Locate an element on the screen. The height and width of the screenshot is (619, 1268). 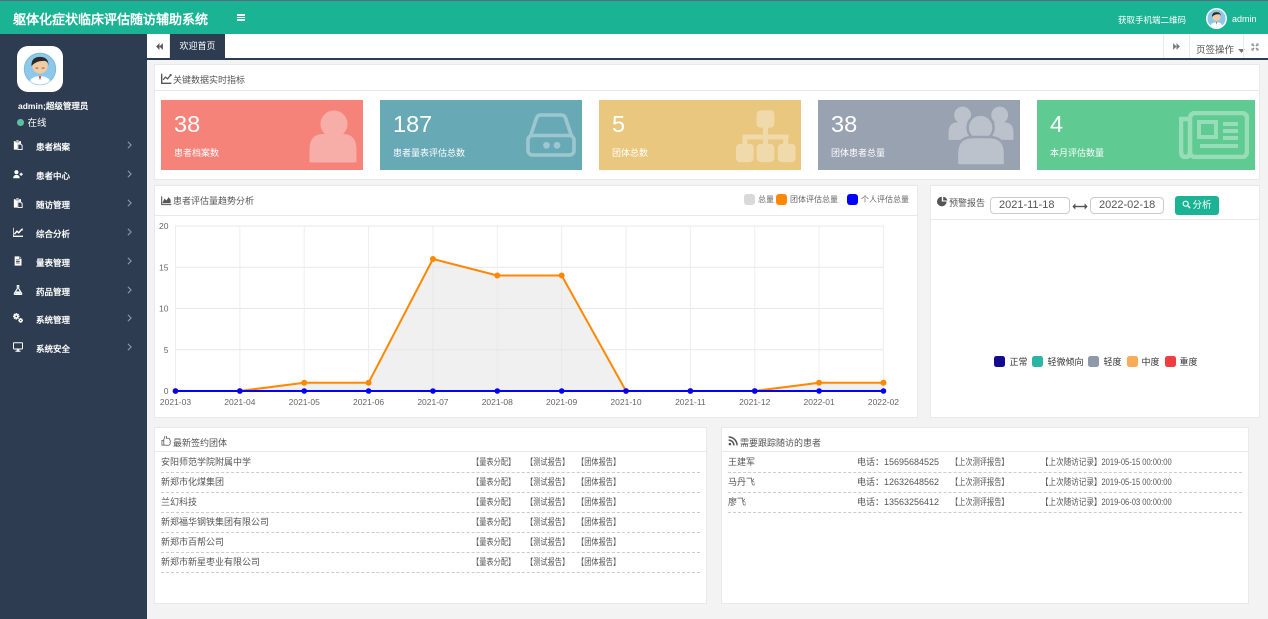
svg-text: 2022-01 is located at coordinates (818, 402).